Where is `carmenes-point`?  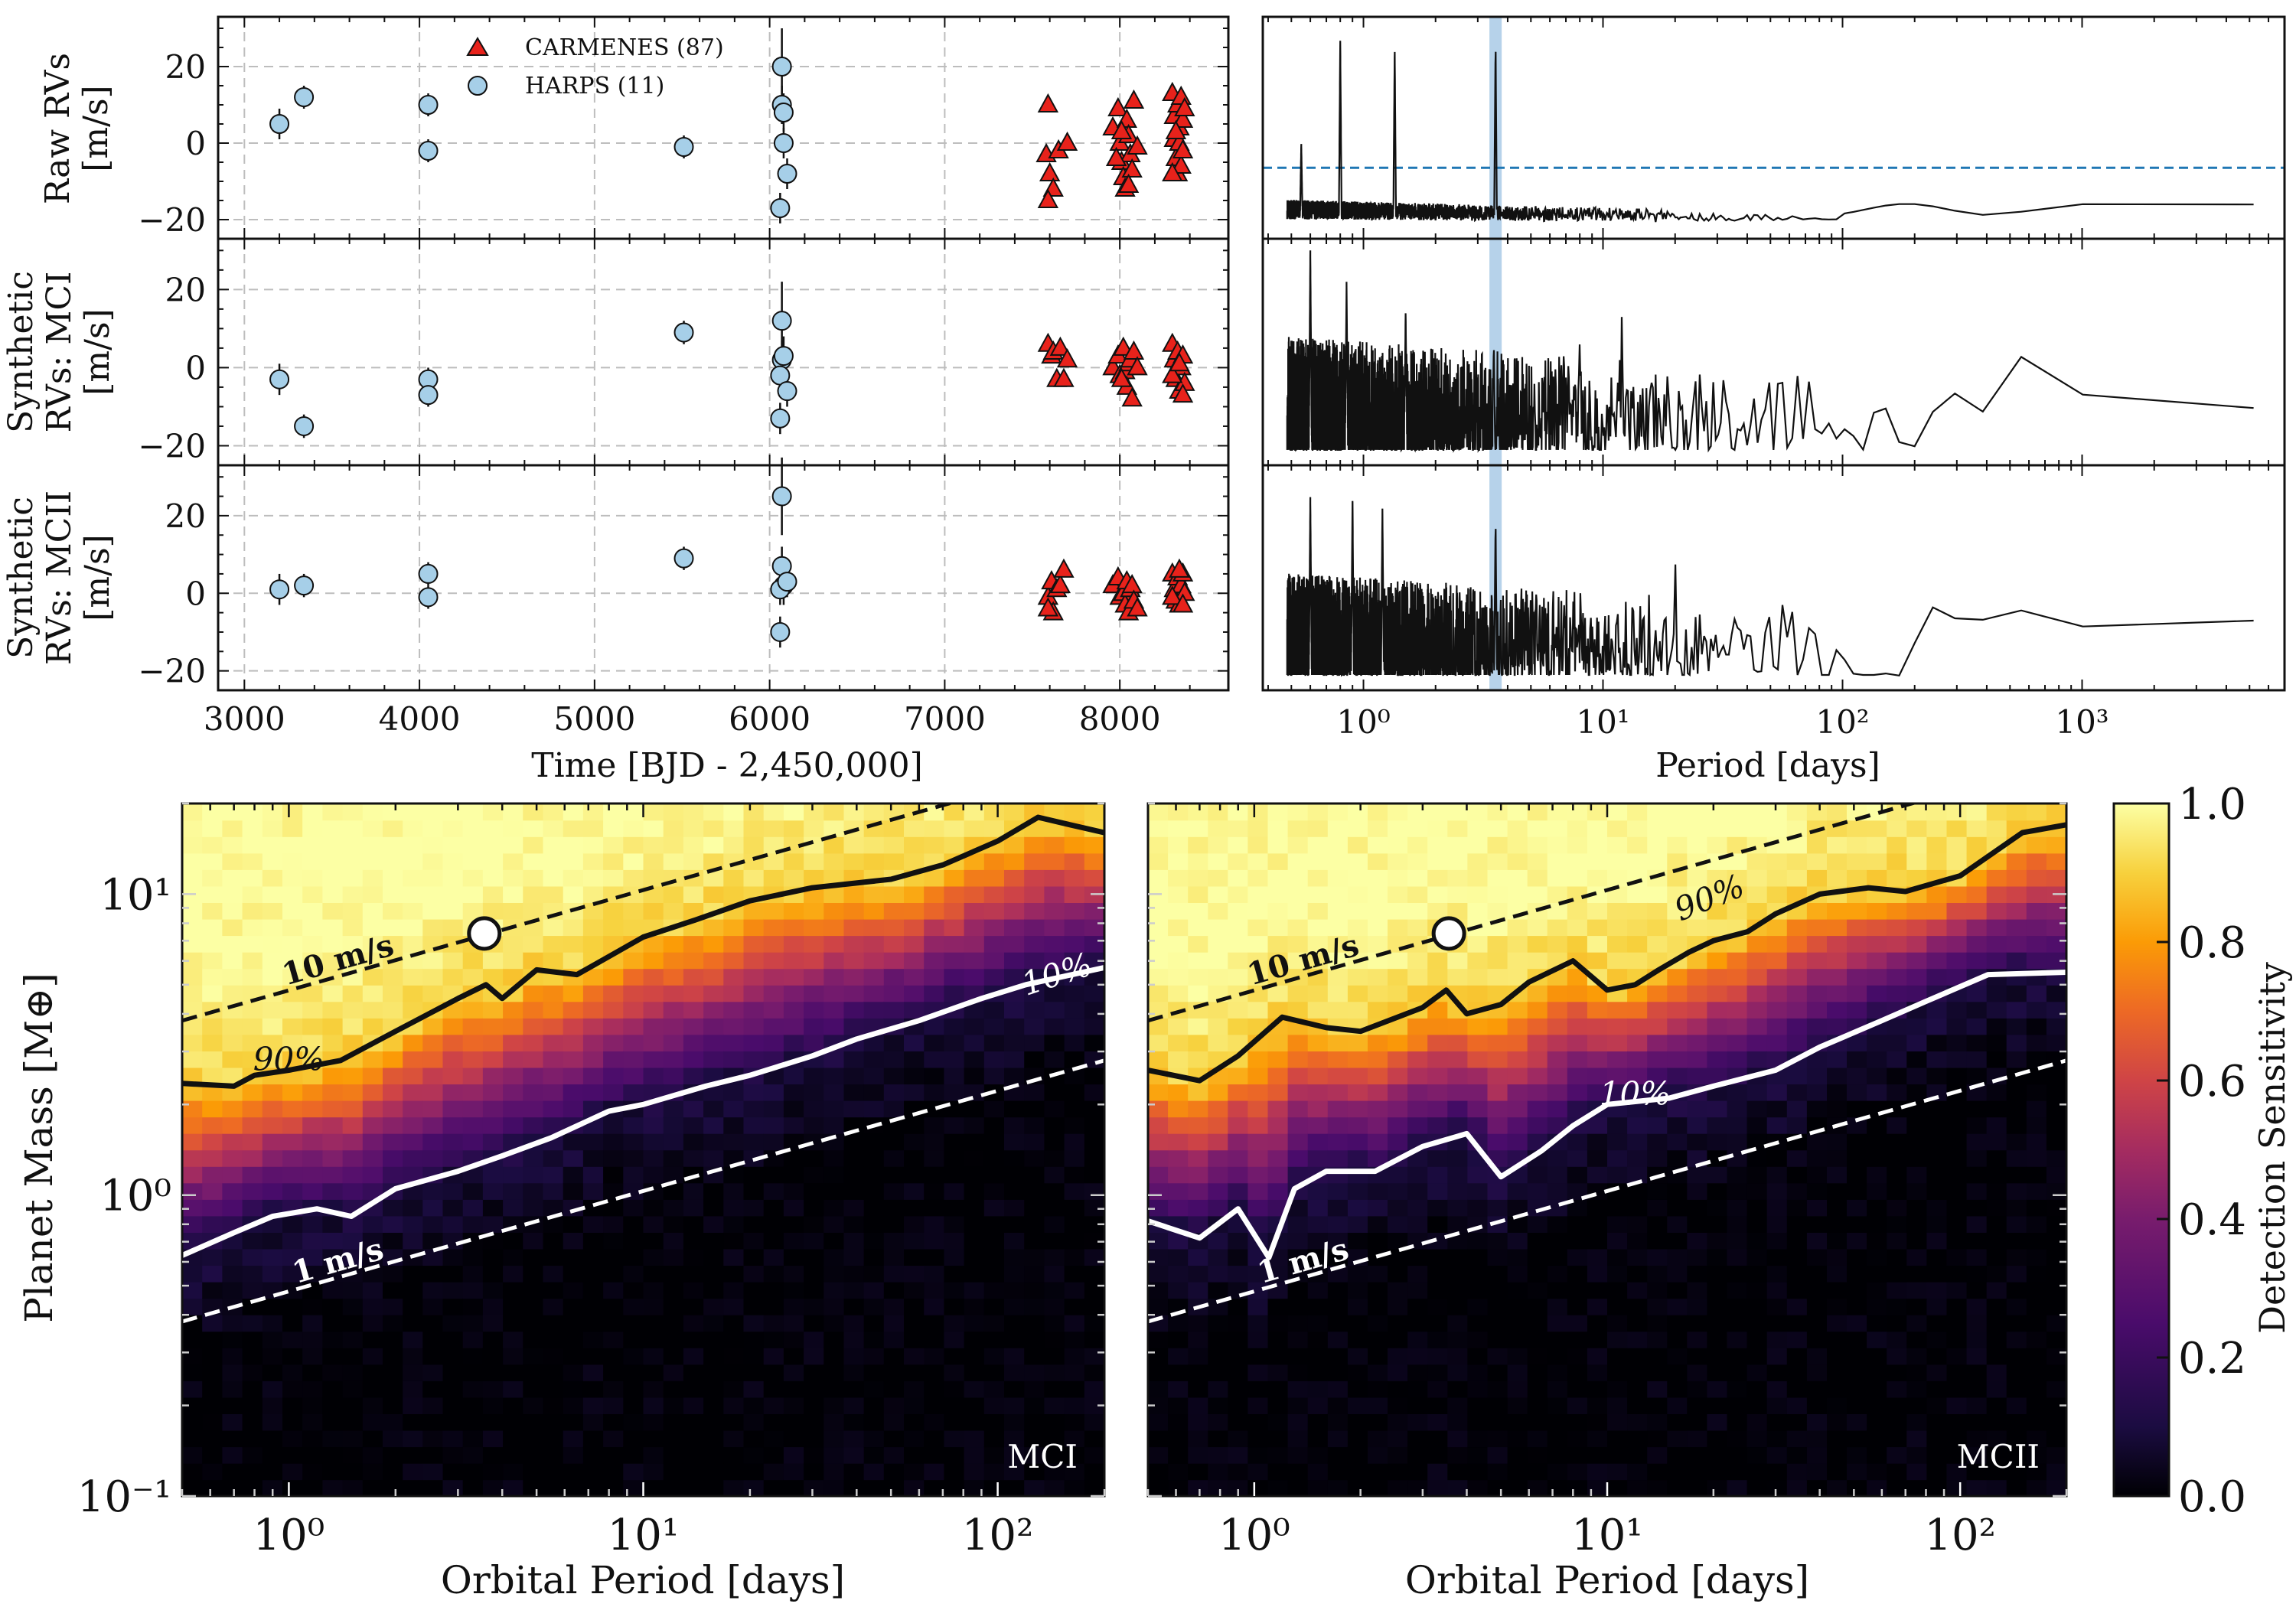 carmenes-point is located at coordinates (1134, 99).